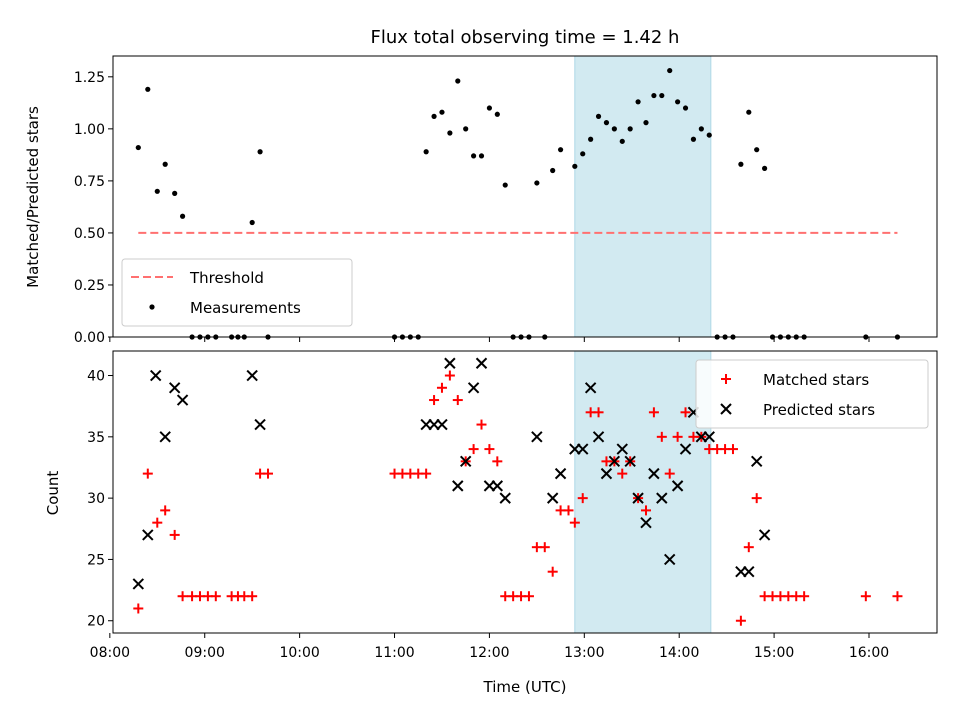 The image size is (960, 720). What do you see at coordinates (53, 493) in the screenshot?
I see `bottom-y-axis-label: Count` at bounding box center [53, 493].